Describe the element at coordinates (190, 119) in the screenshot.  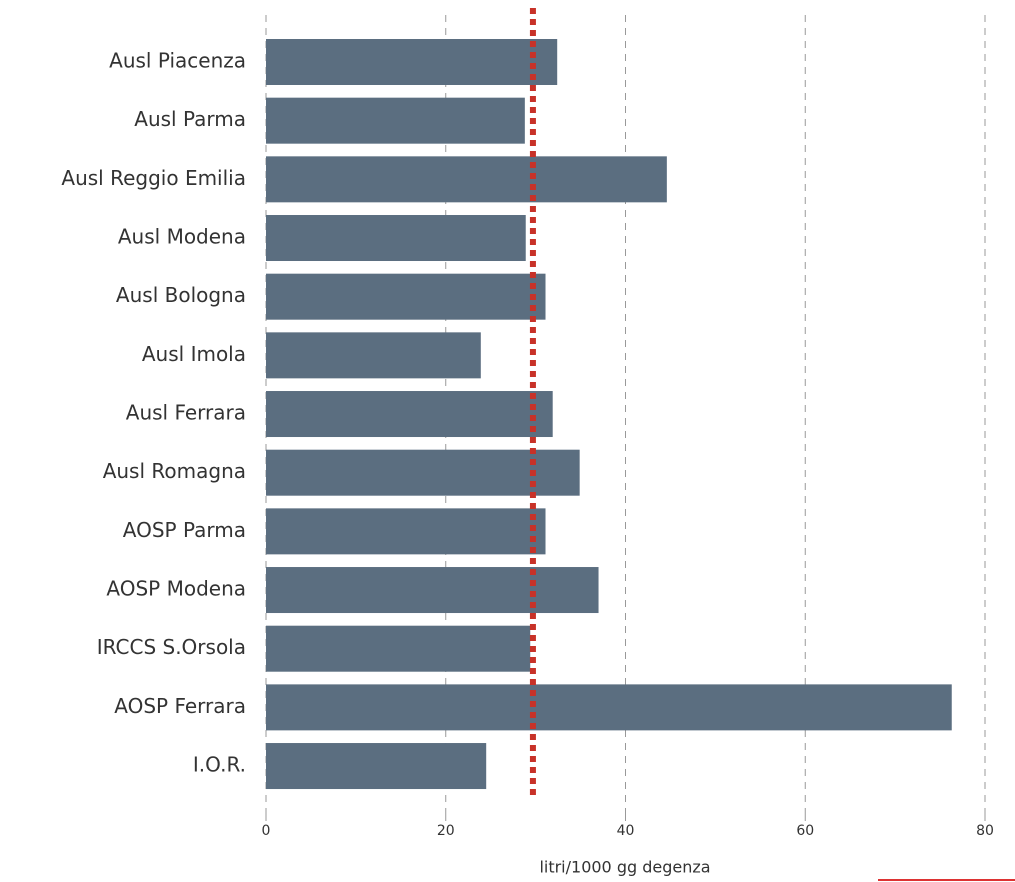
I see `y-tick-label: Ausl Parma` at that location.